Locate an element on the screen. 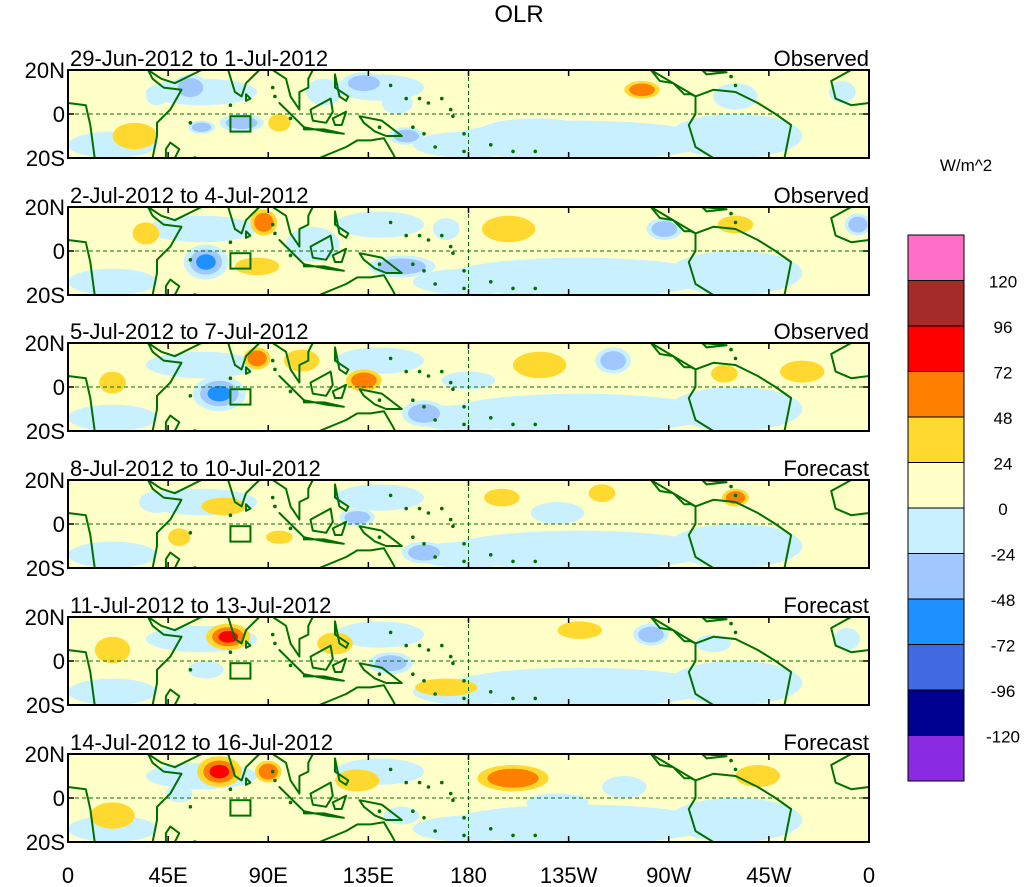  colorbar-label: -120 is located at coordinates (1003, 737).